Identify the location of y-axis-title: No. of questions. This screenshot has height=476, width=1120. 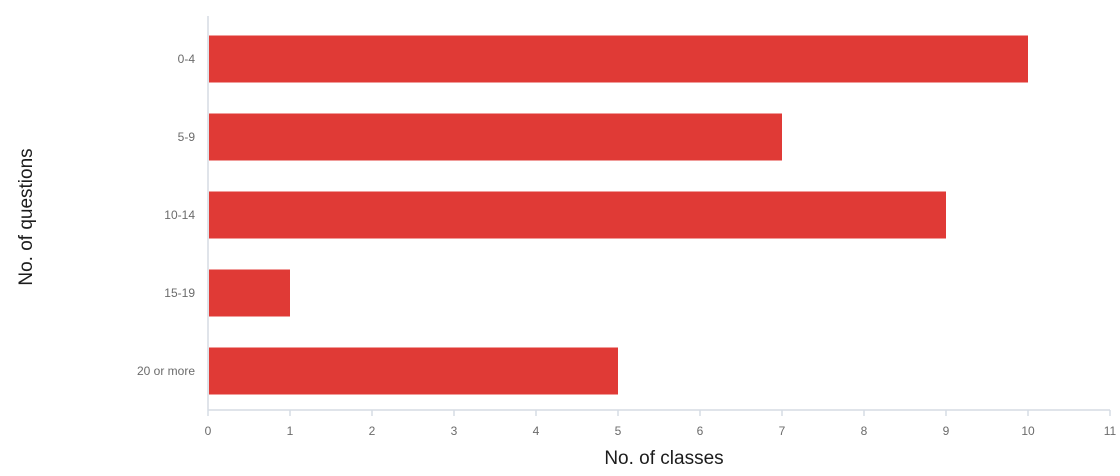
(26, 216).